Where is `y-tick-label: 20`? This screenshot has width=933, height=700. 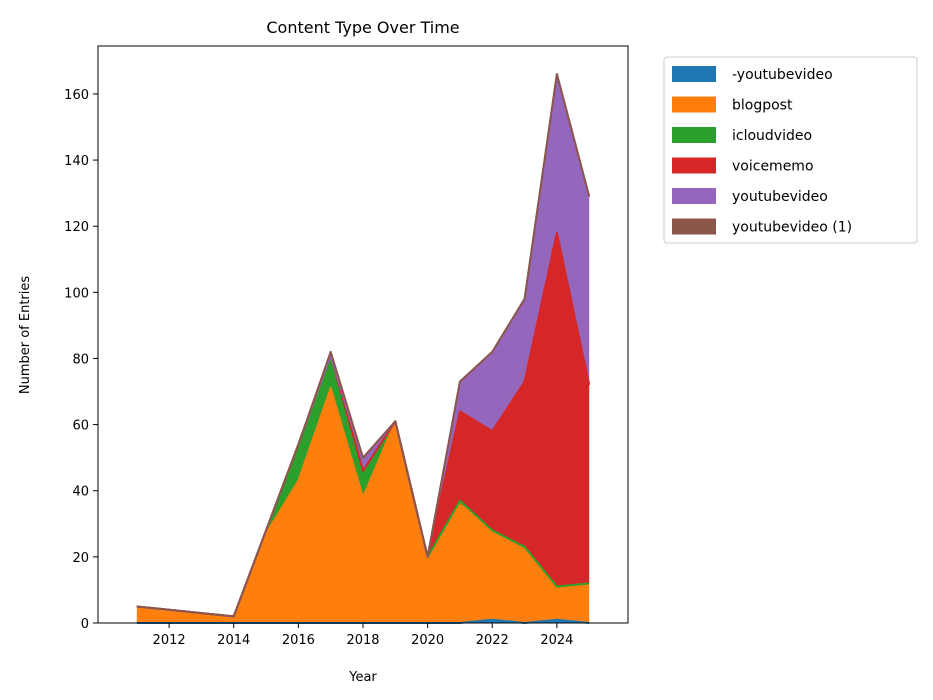
y-tick-label: 20 is located at coordinates (80, 558).